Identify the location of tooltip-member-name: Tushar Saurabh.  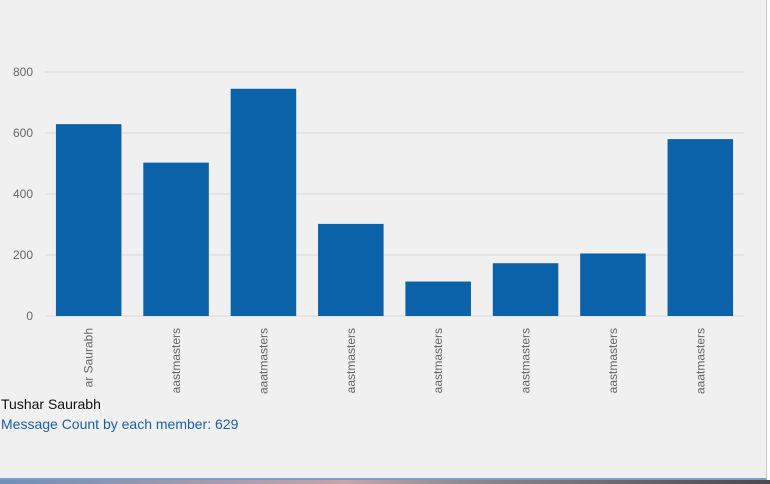
(51, 404).